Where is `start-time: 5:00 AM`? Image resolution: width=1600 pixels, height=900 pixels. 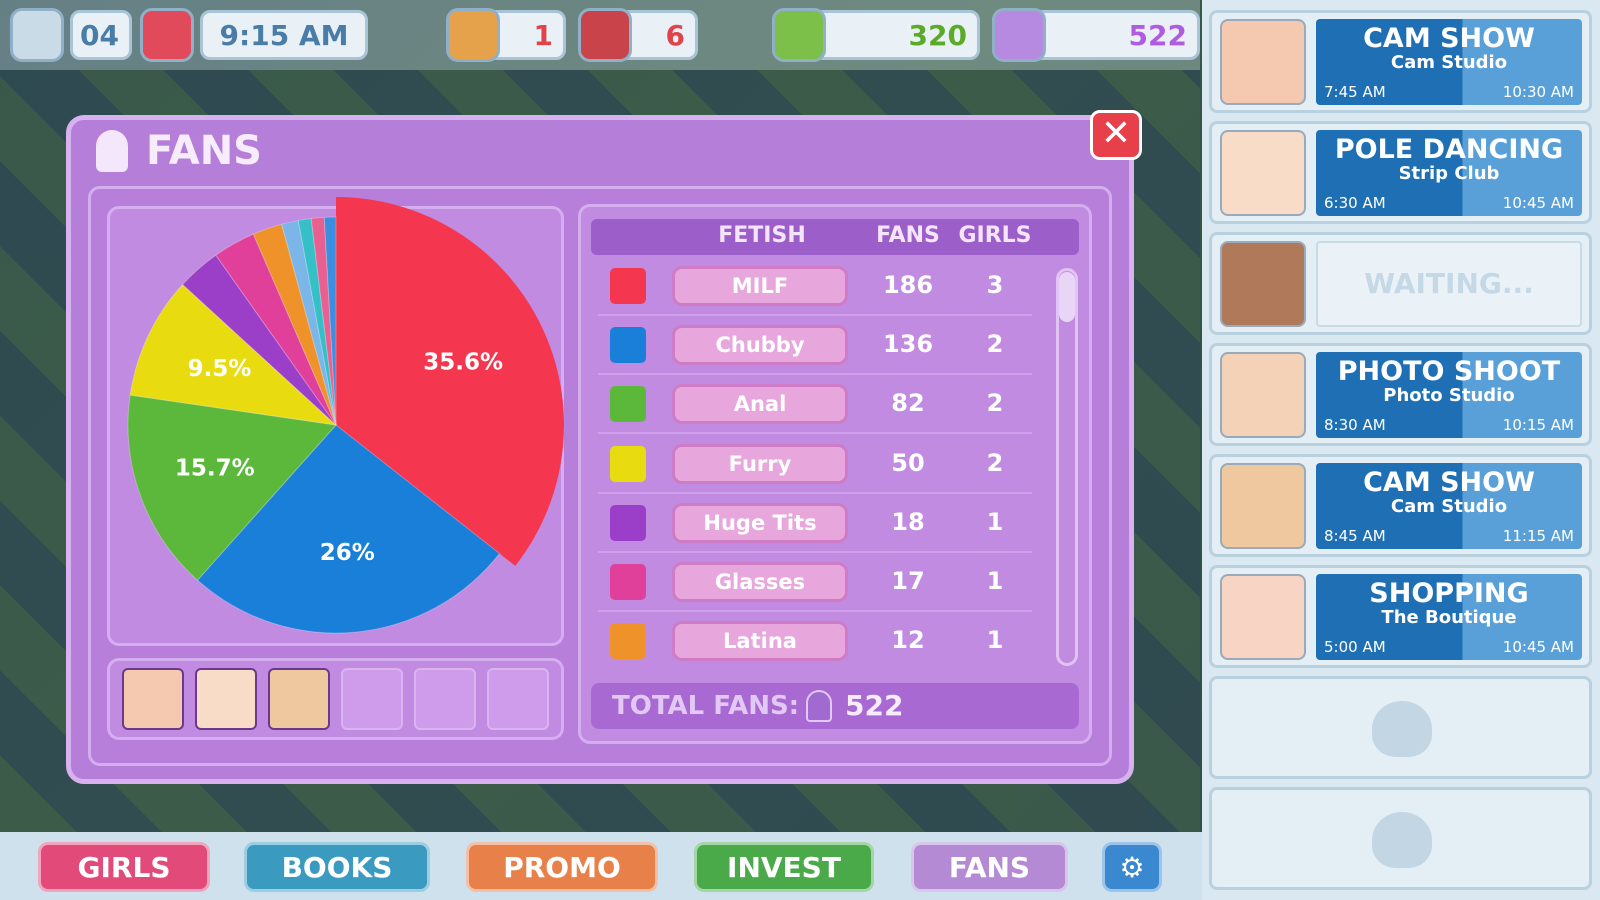 start-time: 5:00 AM is located at coordinates (1355, 647).